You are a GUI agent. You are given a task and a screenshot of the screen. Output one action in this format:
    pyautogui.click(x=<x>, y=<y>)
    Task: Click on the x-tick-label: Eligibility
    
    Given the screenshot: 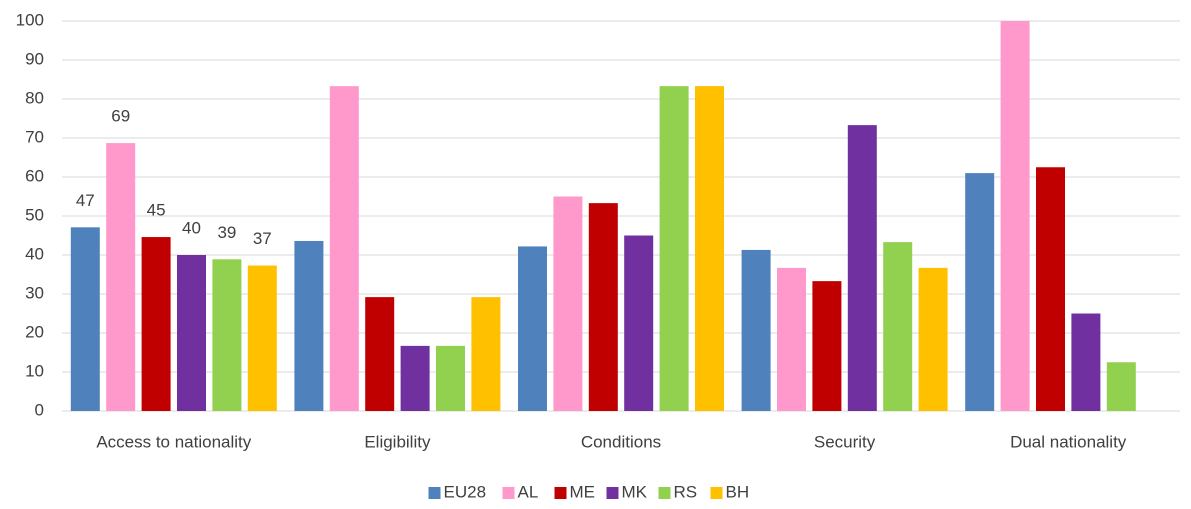 What is the action you would take?
    pyautogui.click(x=397, y=441)
    